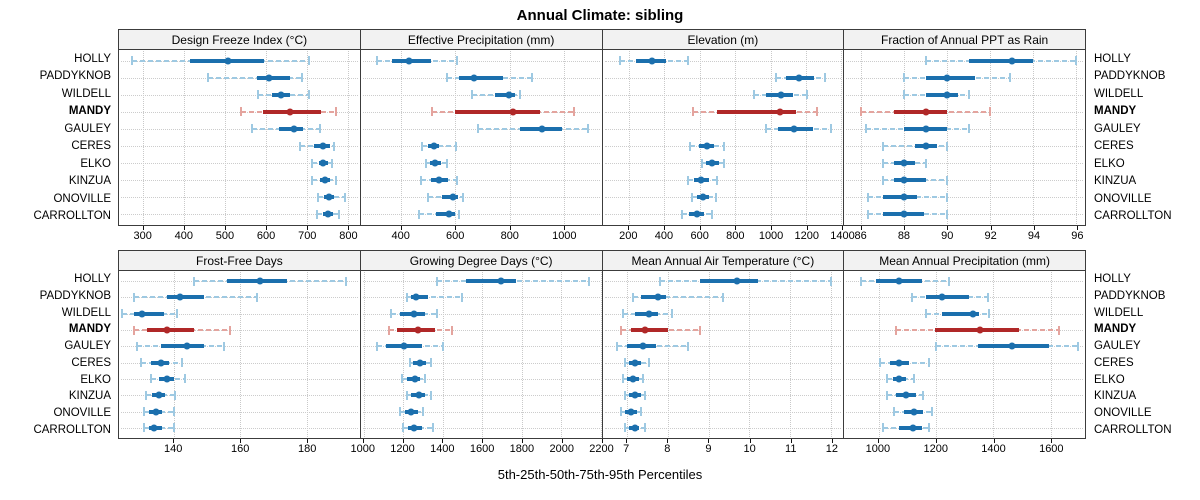  Describe the element at coordinates (860, 236) in the screenshot. I see `axis-tick-label: 86` at that location.